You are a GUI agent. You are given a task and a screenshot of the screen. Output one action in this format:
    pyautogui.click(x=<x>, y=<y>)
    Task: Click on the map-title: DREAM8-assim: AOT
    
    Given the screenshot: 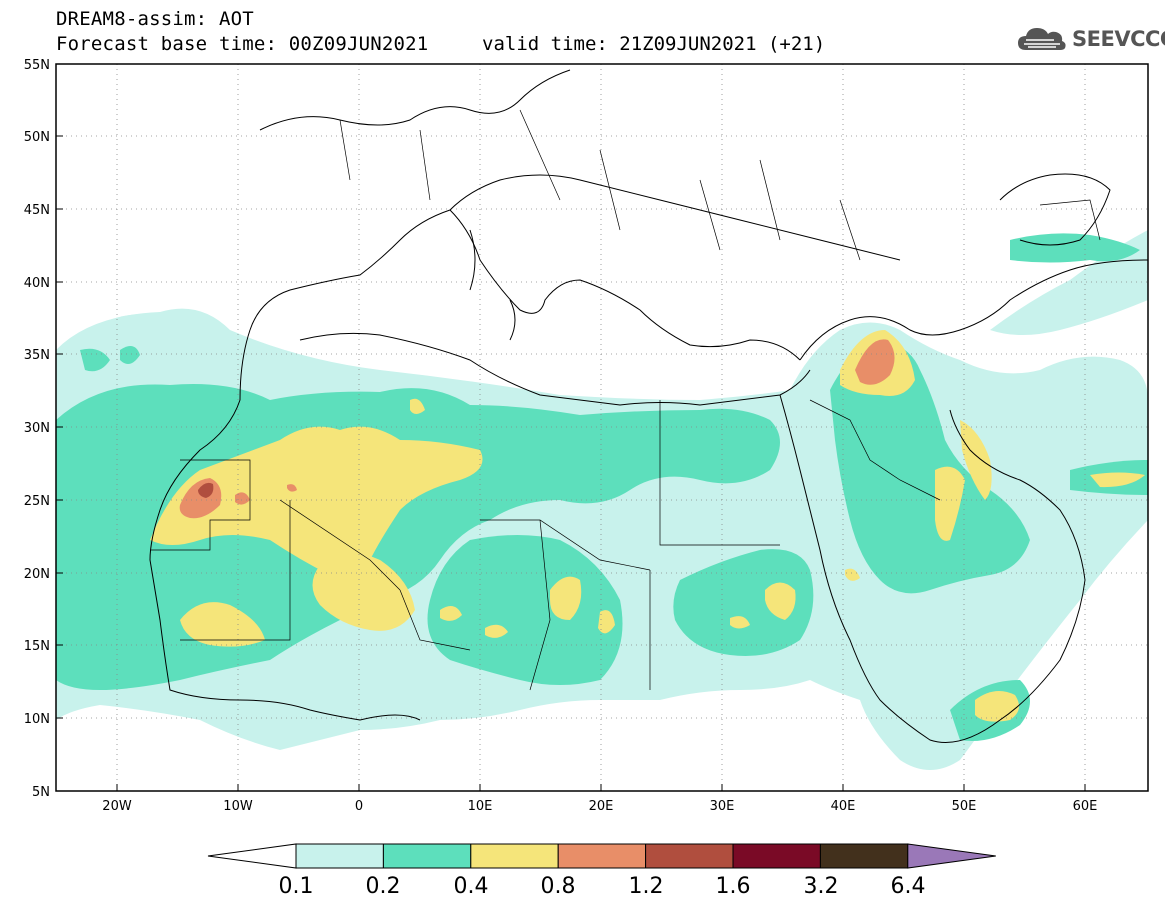 What is the action you would take?
    pyautogui.click(x=155, y=19)
    